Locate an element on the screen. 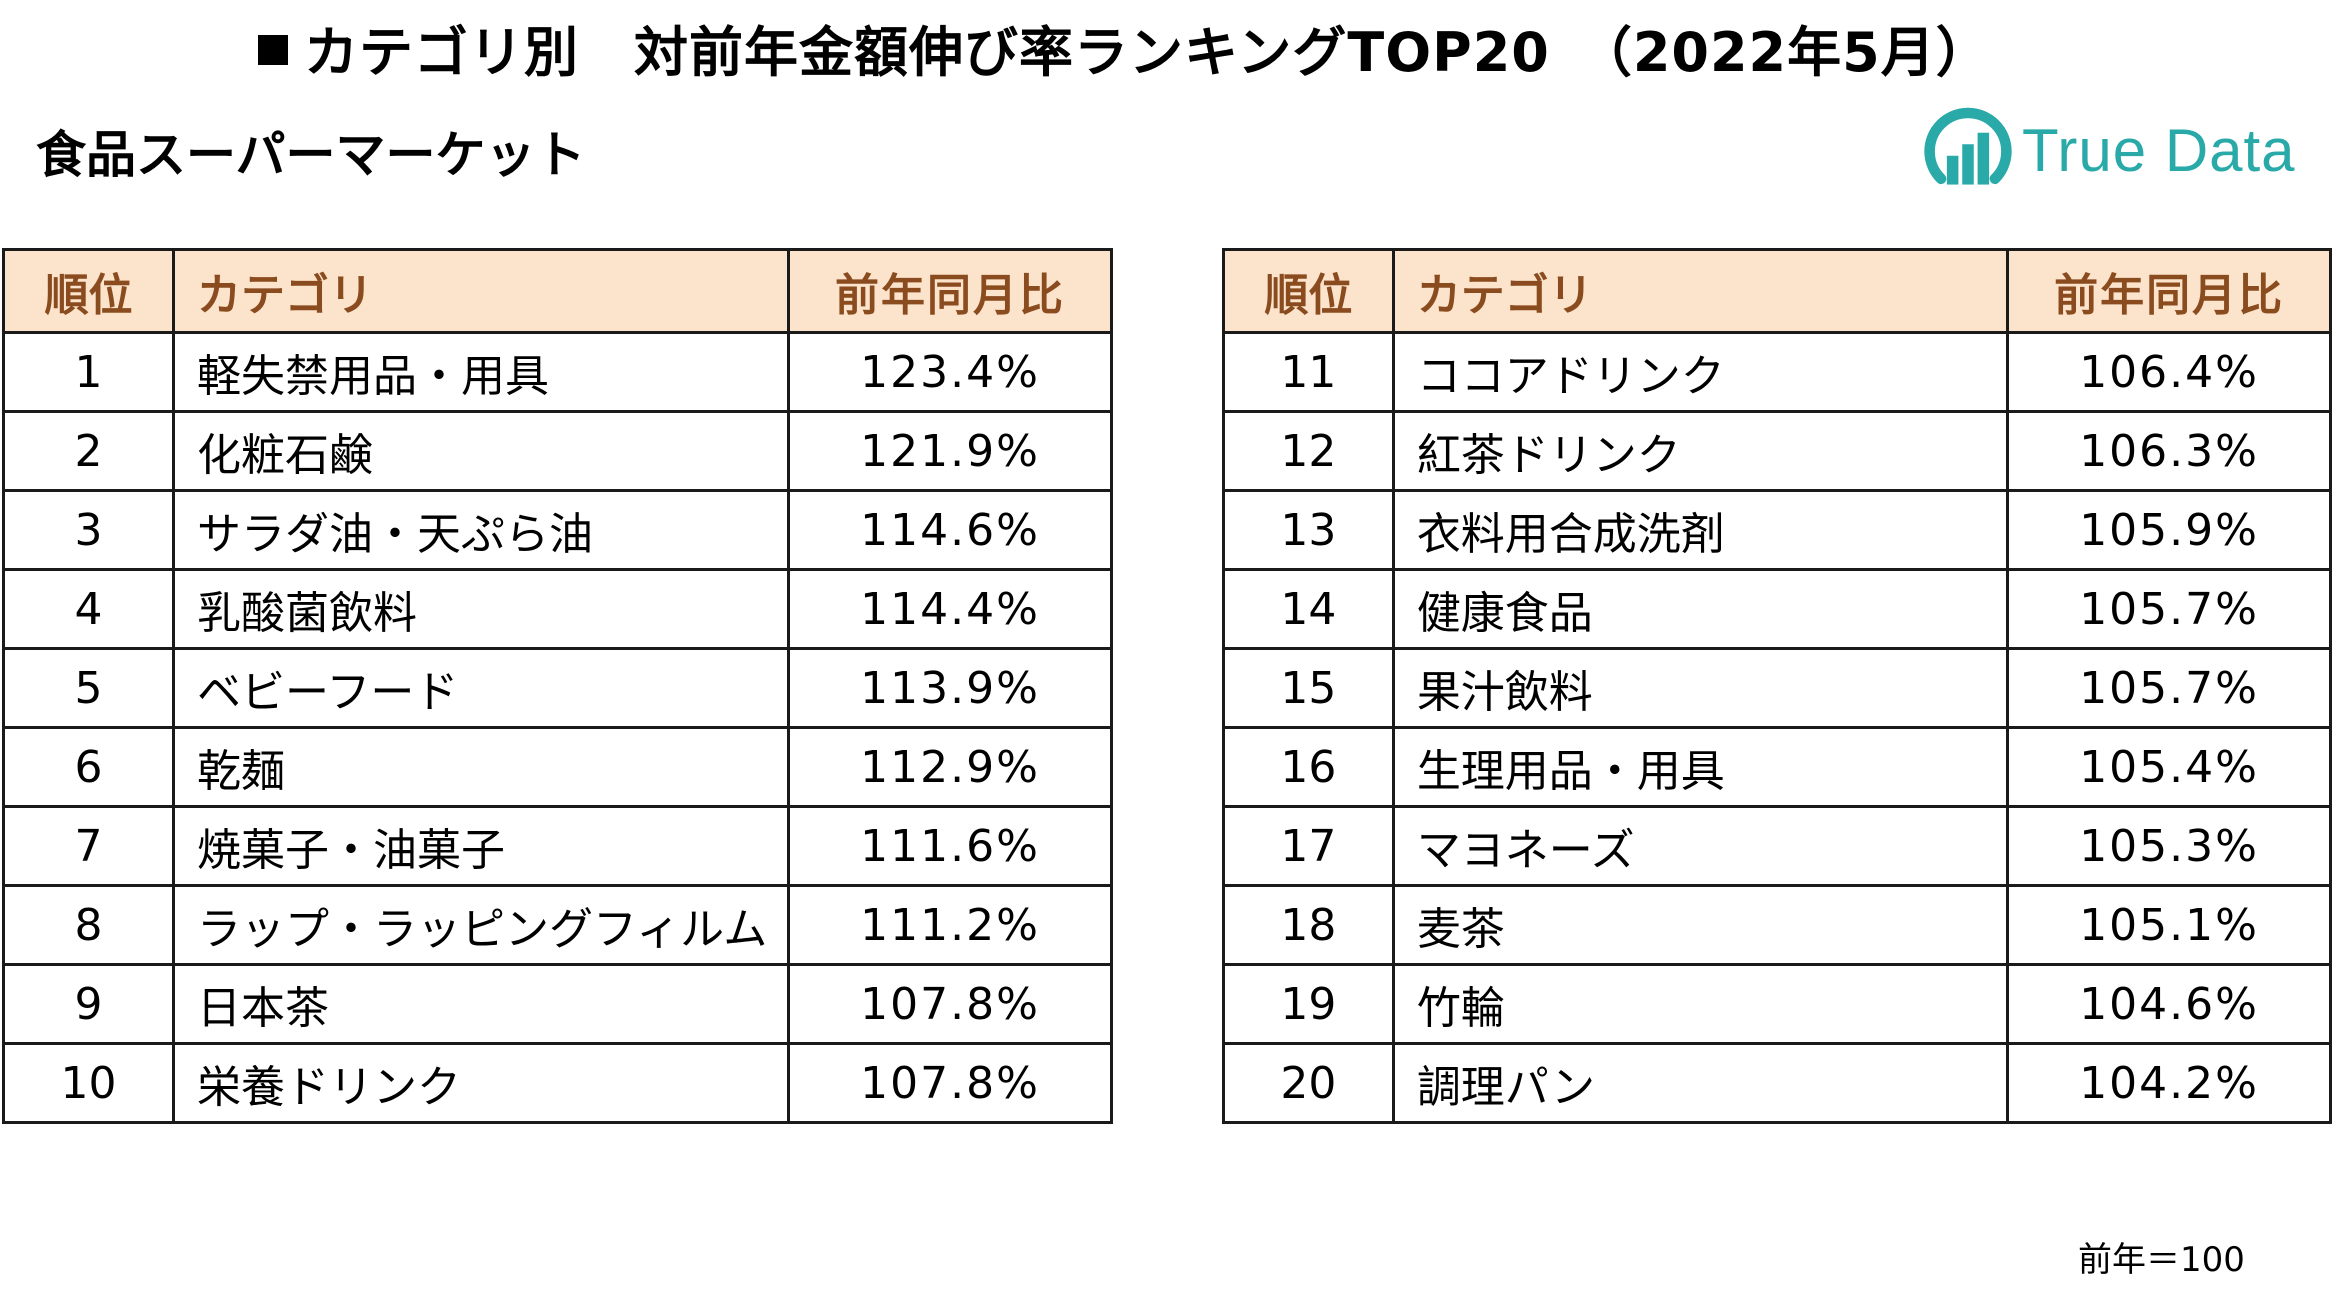 The height and width of the screenshot is (1299, 2332). category-cell: 乾麺 is located at coordinates (481, 767).